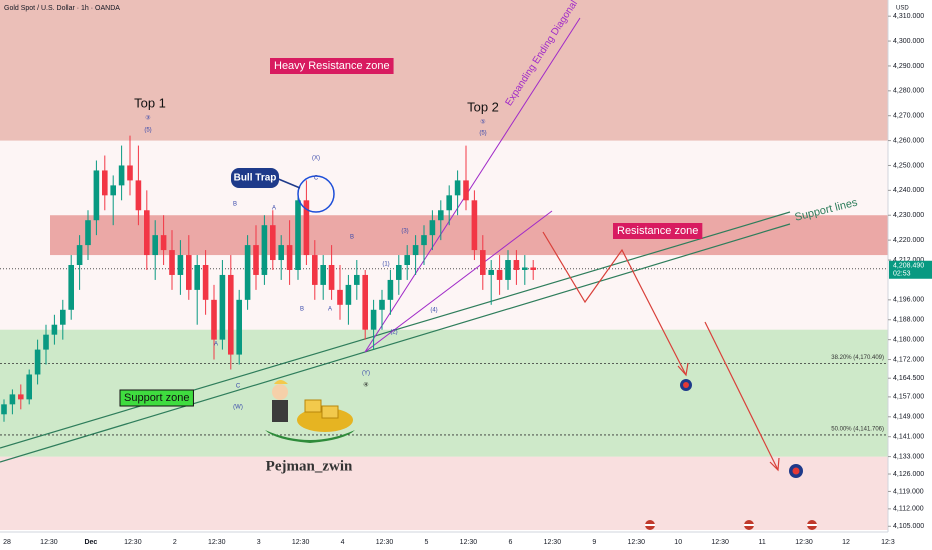  What do you see at coordinates (908, 474) in the screenshot?
I see `y-tick-label: 4,126.000` at bounding box center [908, 474].